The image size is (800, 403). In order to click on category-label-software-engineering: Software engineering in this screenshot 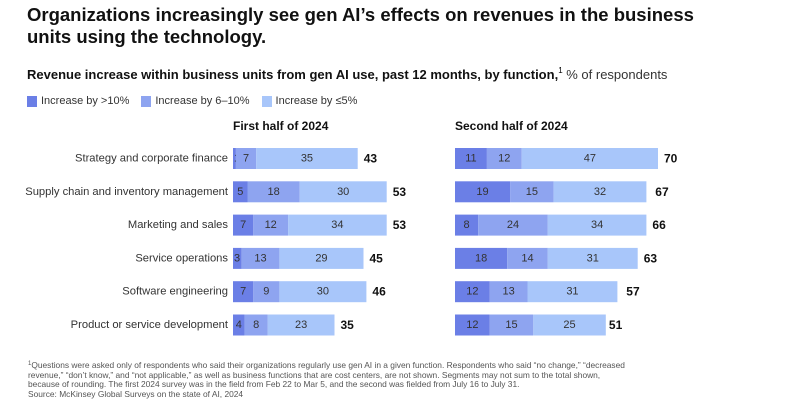, I will do `click(175, 292)`.